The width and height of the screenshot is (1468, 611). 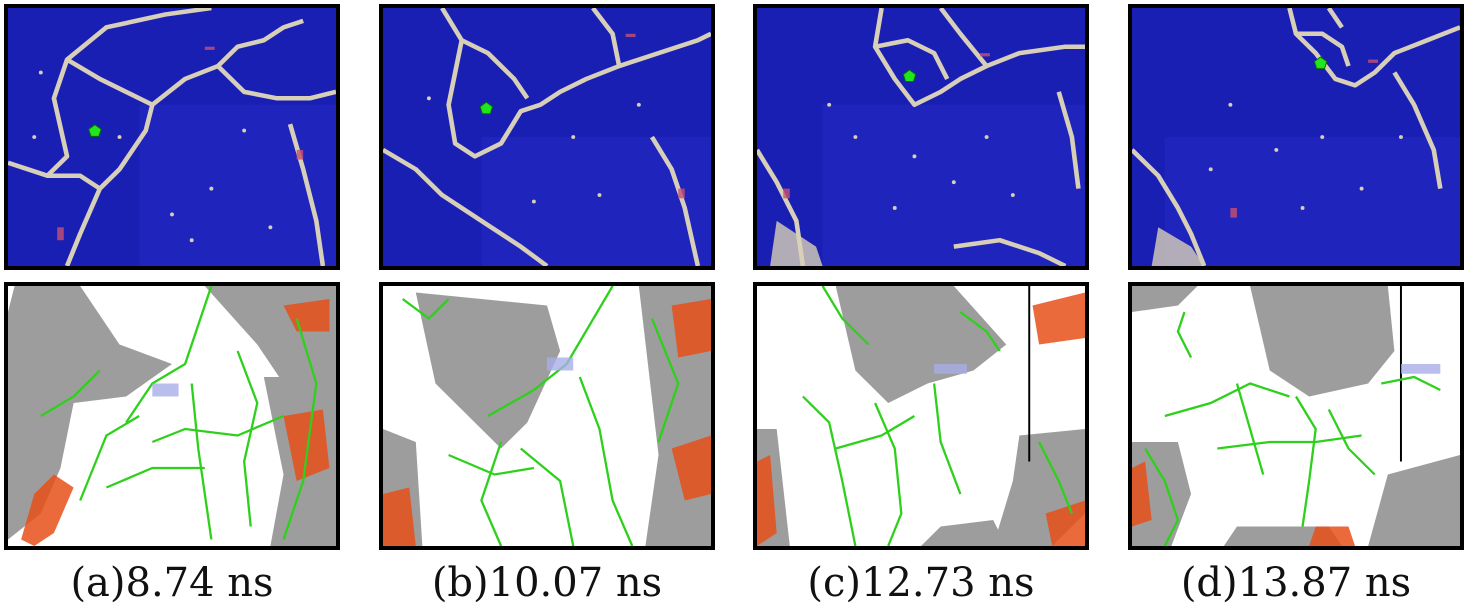 What do you see at coordinates (172, 416) in the screenshot?
I see `dislocation-snapshot-a` at bounding box center [172, 416].